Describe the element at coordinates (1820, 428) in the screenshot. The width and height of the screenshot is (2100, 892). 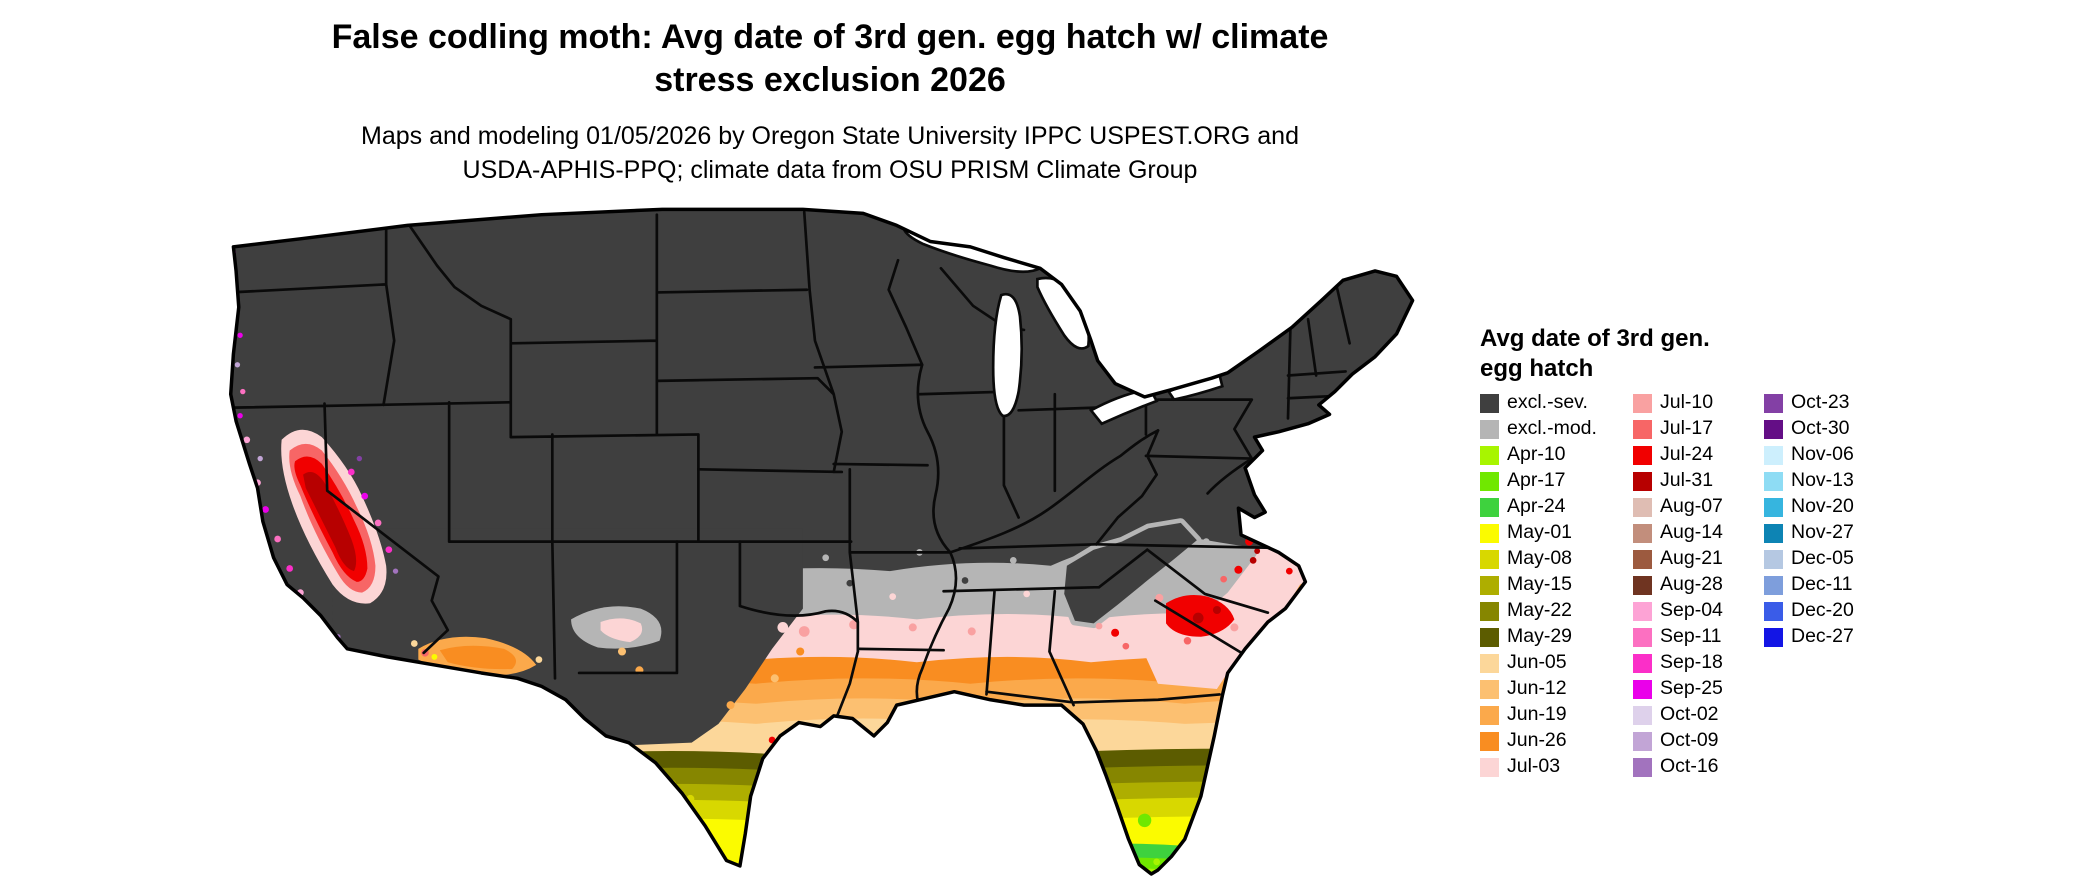
I see `legend-label: Oct-30` at that location.